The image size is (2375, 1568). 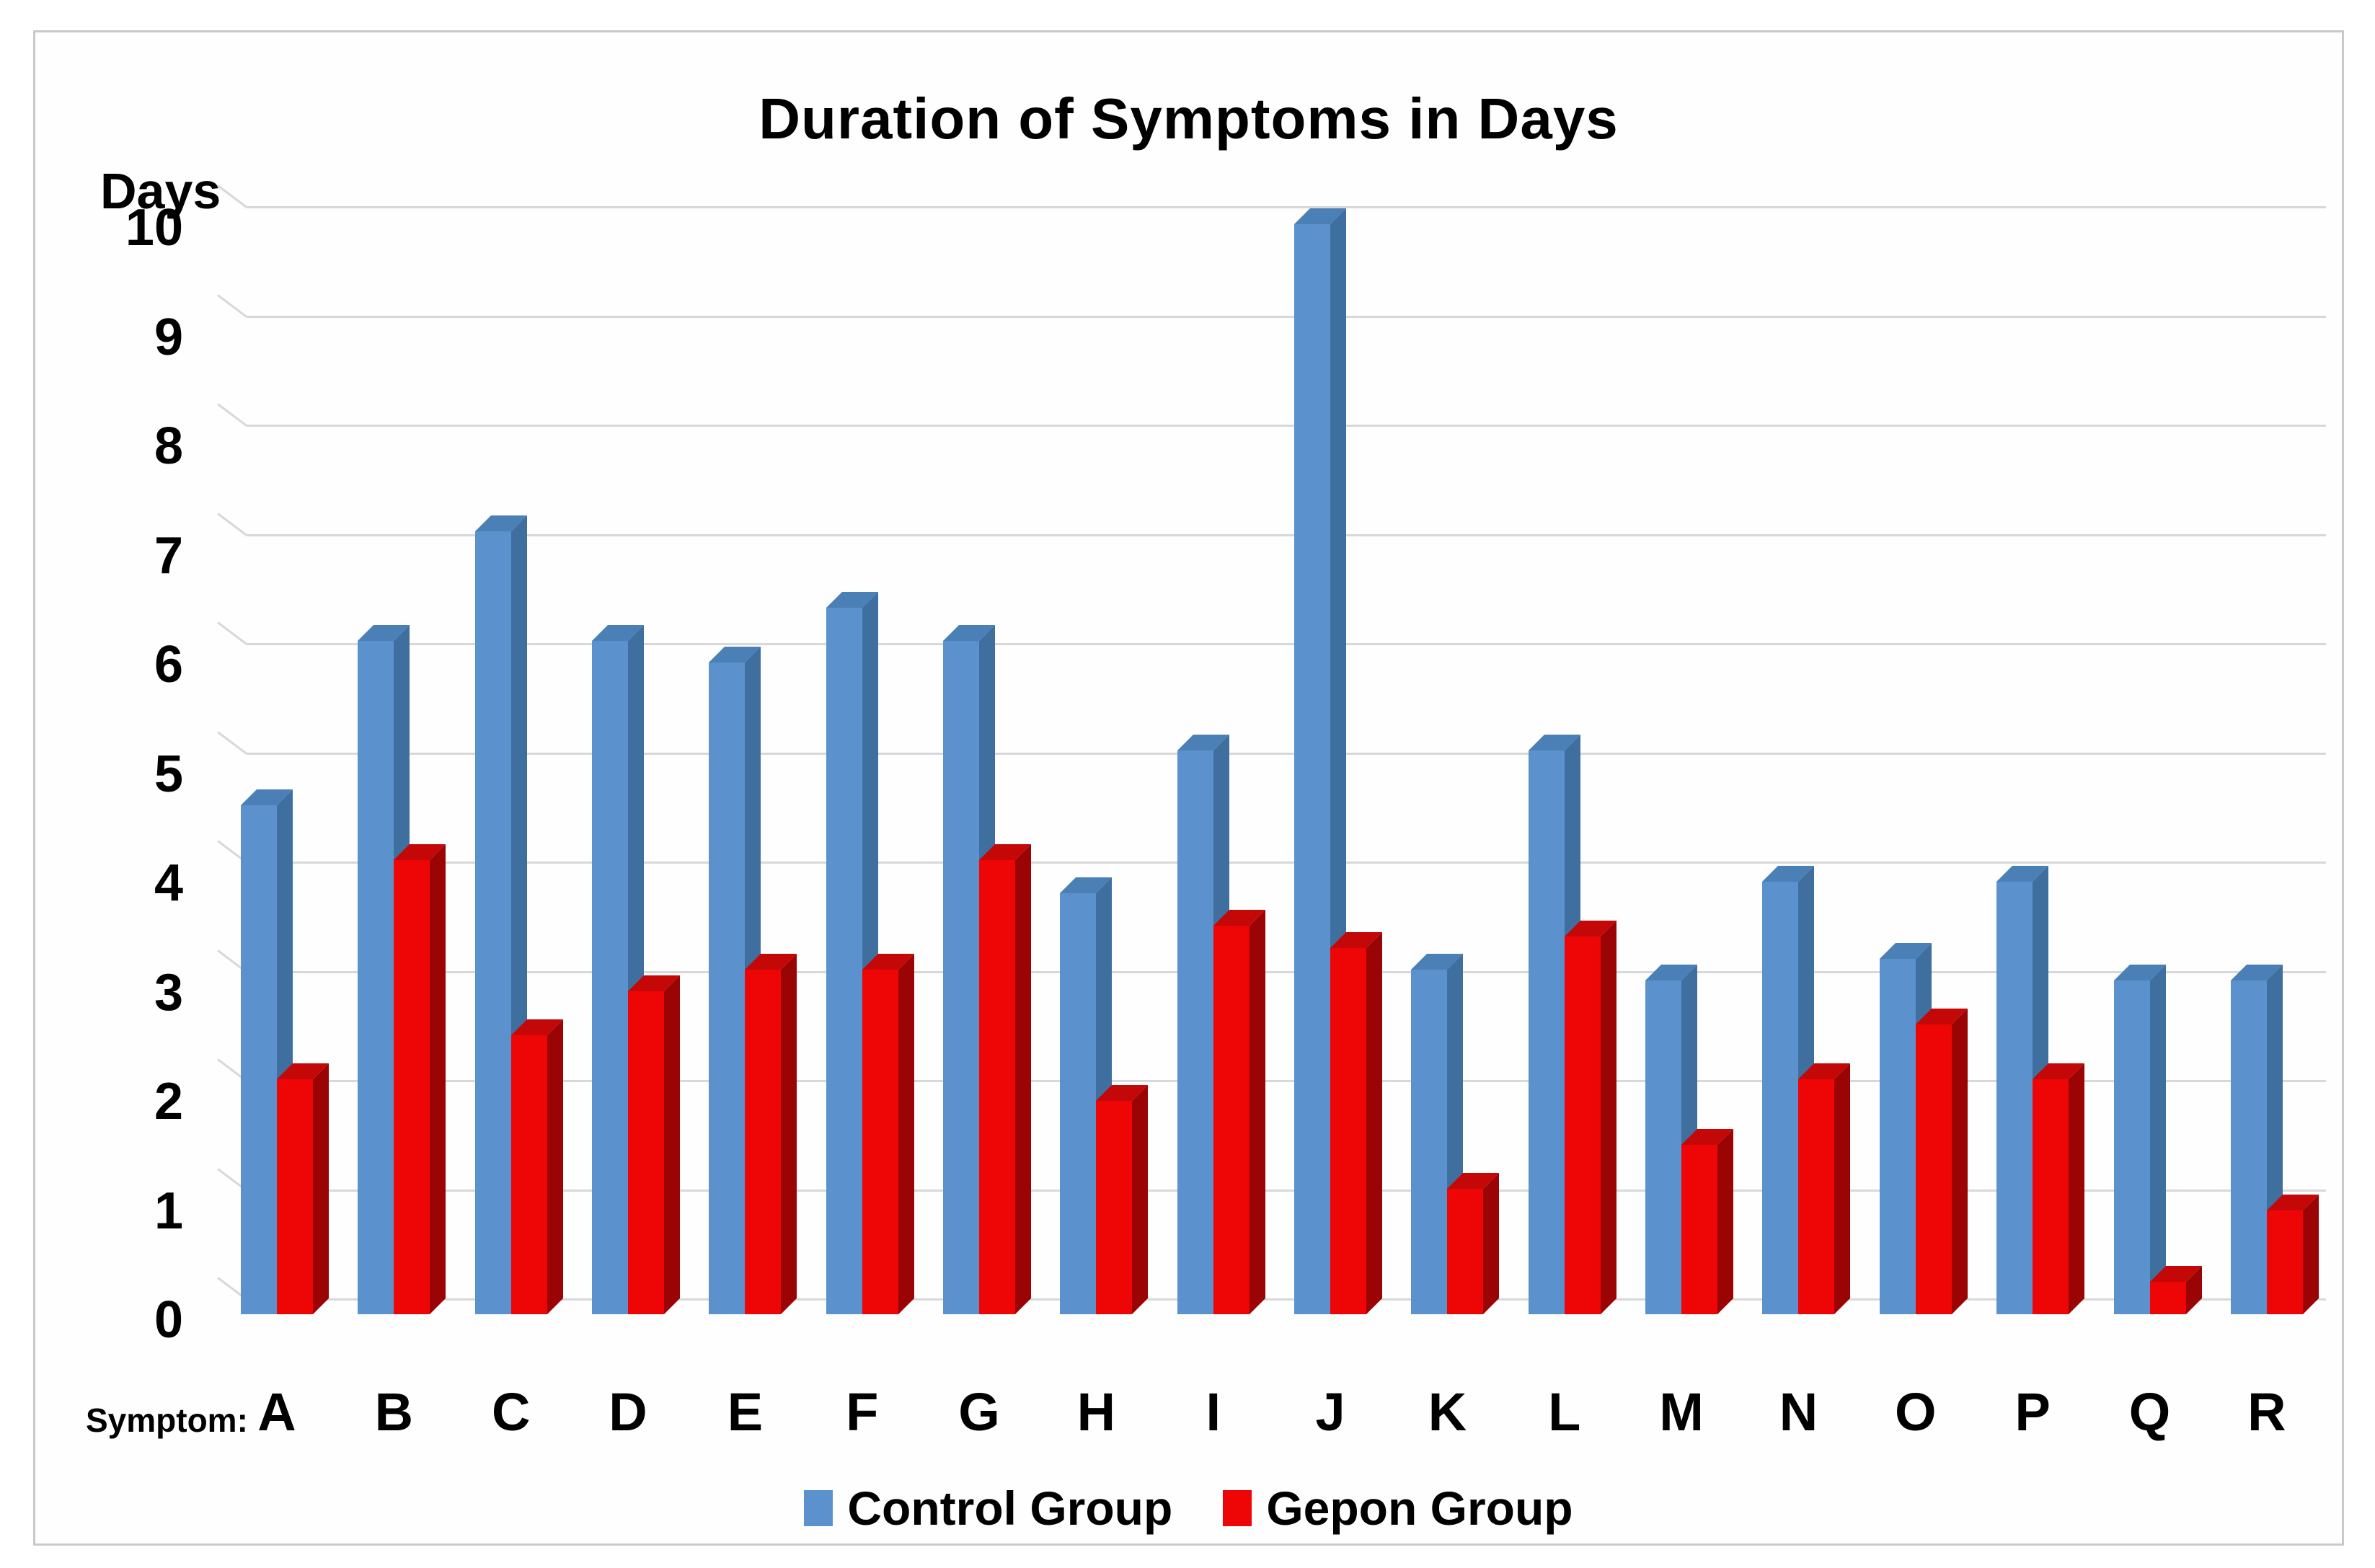 What do you see at coordinates (2015, 1098) in the screenshot?
I see `bar-control-group-P` at bounding box center [2015, 1098].